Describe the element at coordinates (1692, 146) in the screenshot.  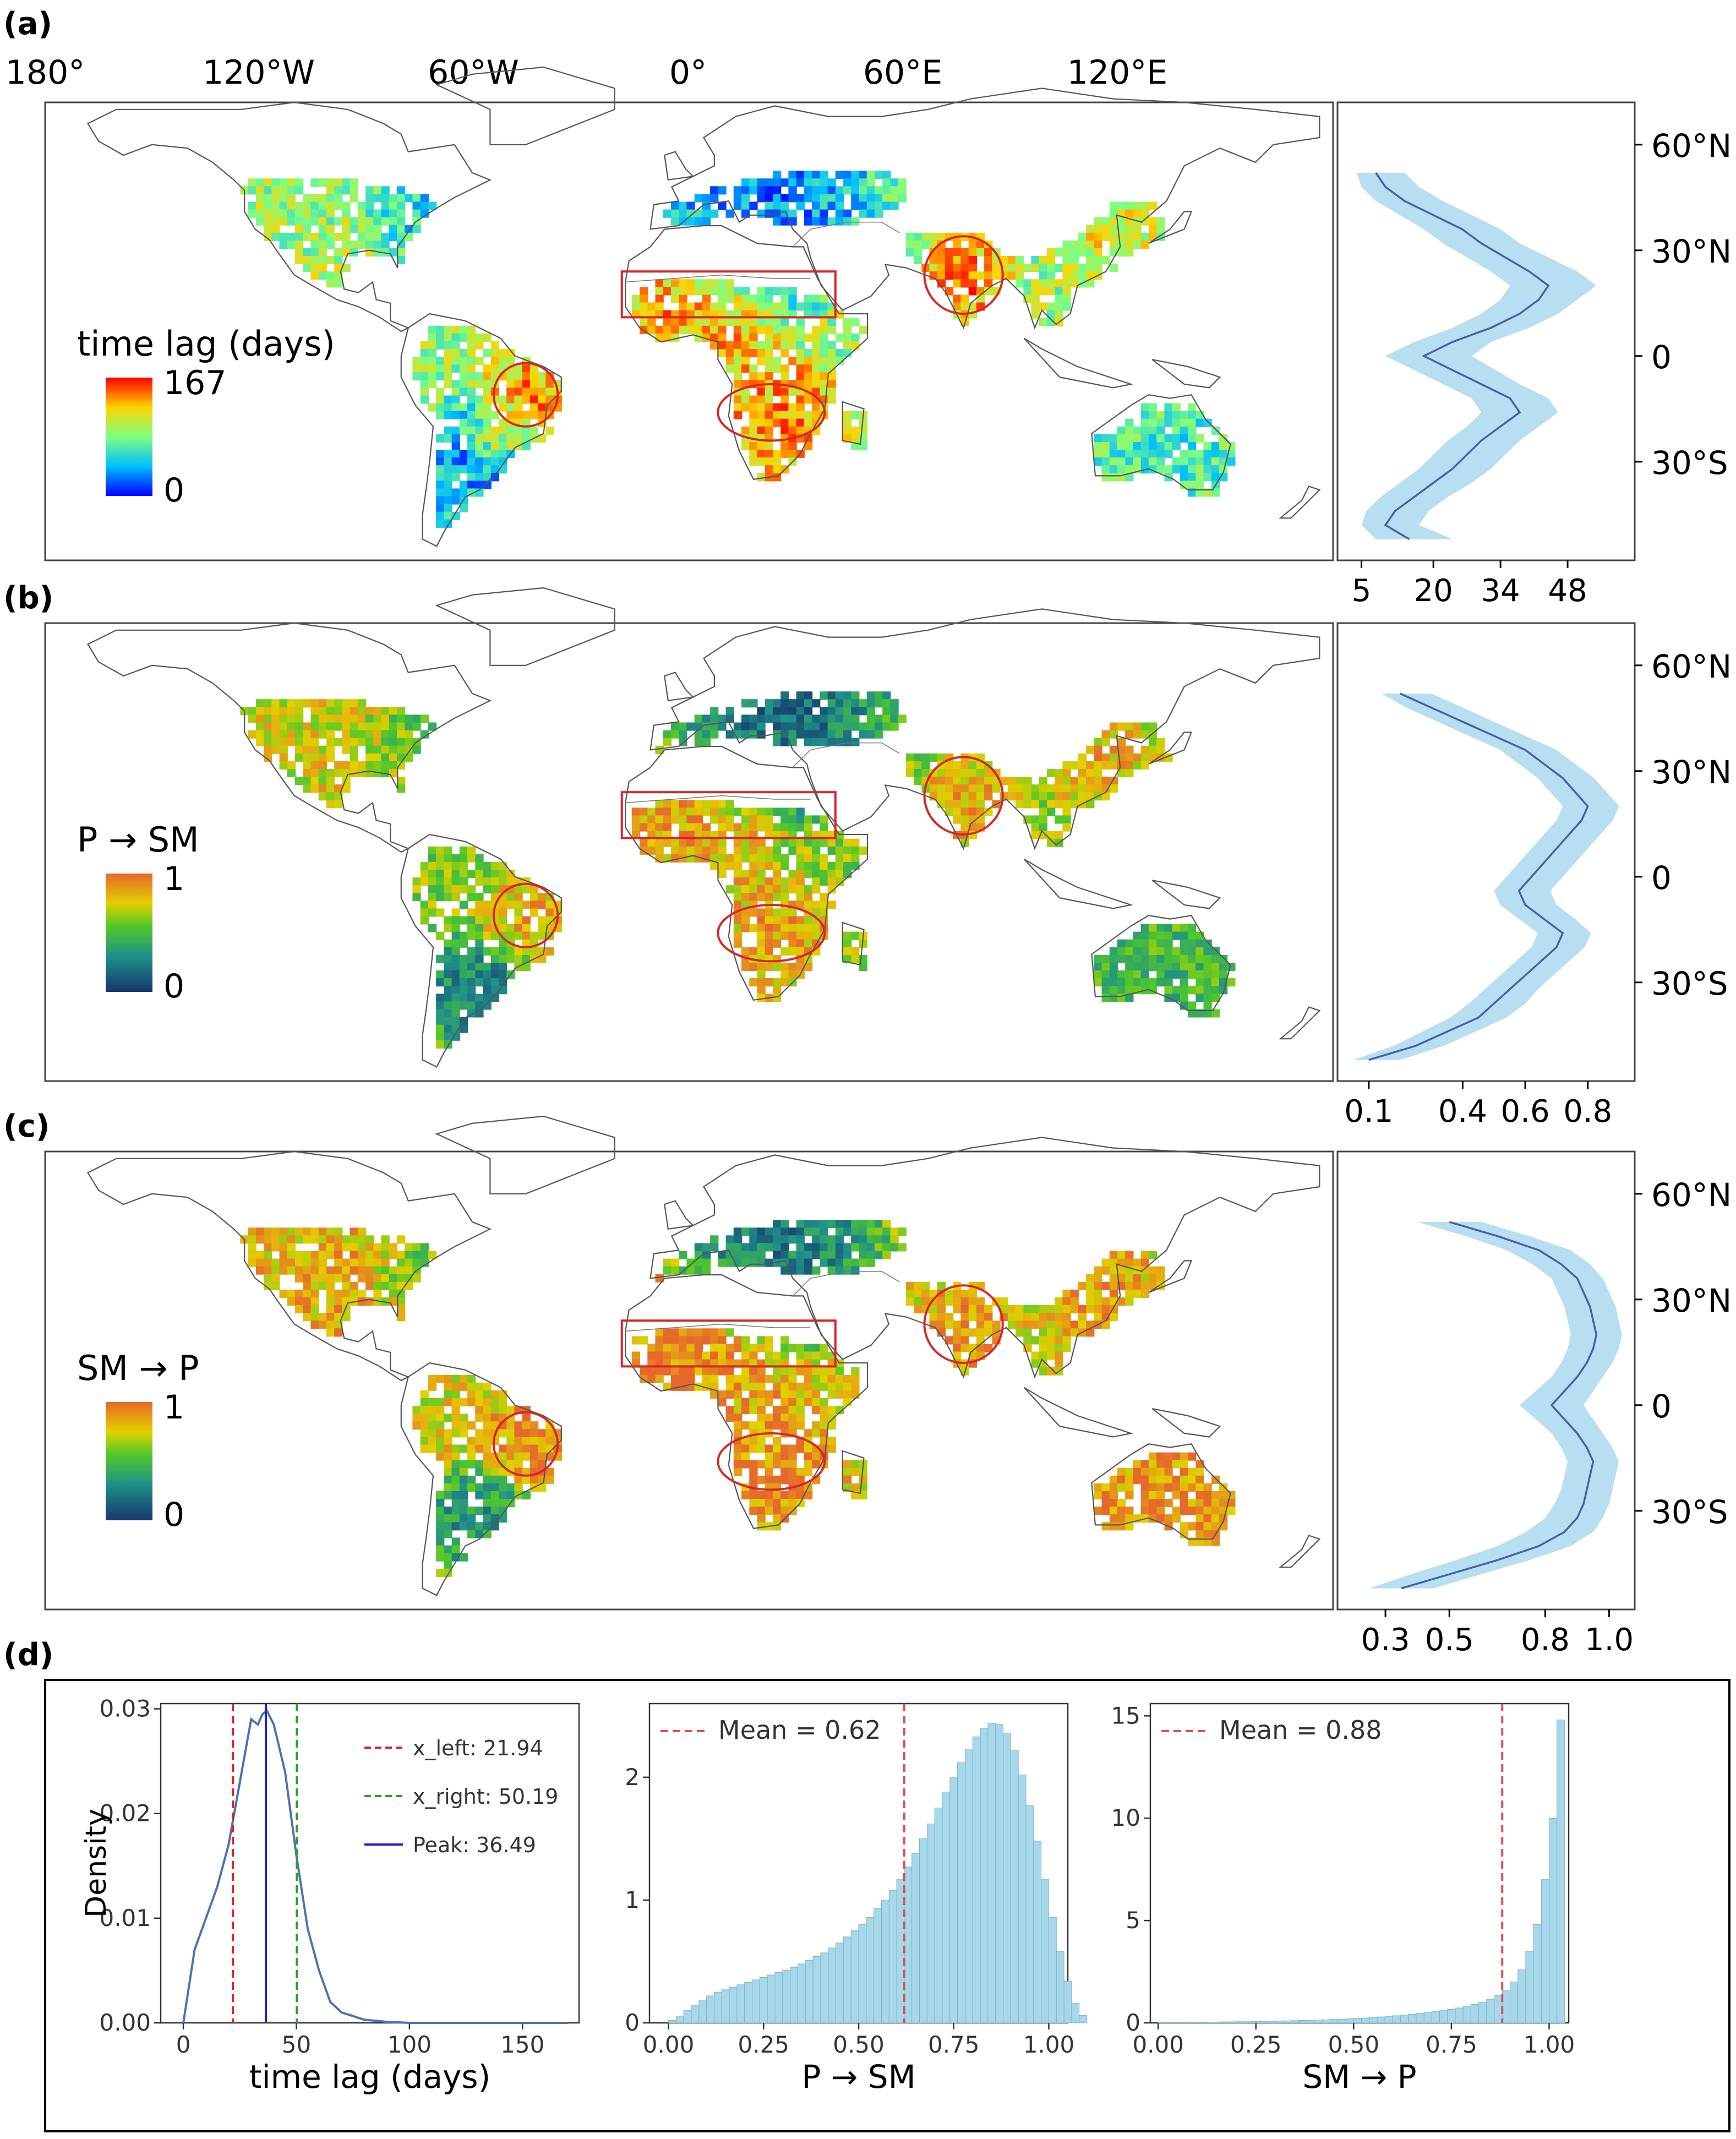
I see `lat-tick-label: 60°N` at that location.